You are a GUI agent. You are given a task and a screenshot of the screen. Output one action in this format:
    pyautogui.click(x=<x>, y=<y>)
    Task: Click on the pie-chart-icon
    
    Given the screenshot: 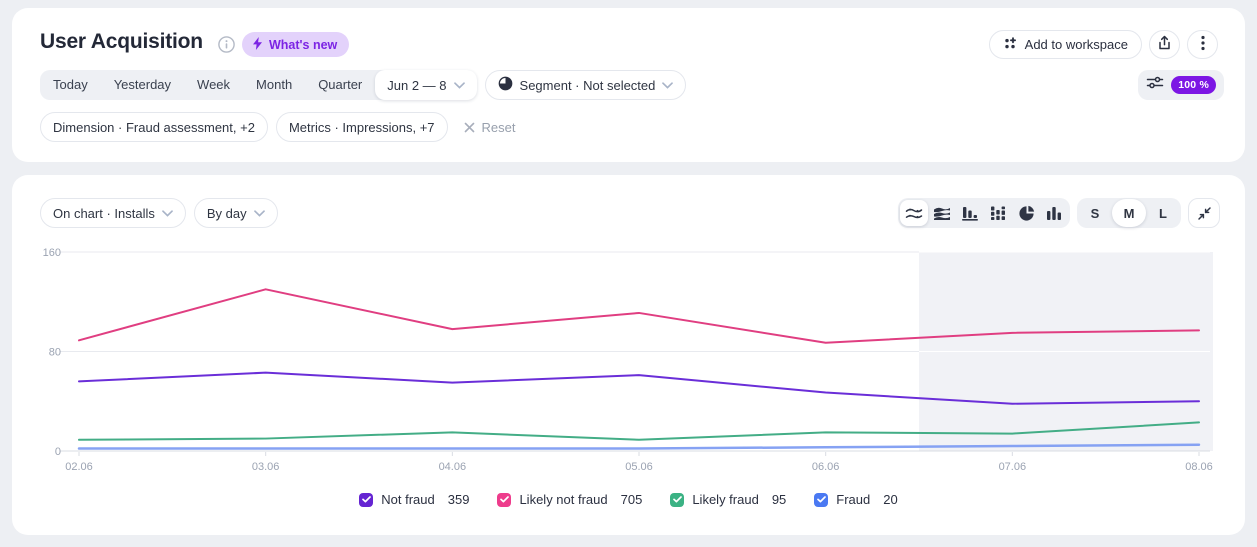 What is the action you would take?
    pyautogui.click(x=1026, y=213)
    